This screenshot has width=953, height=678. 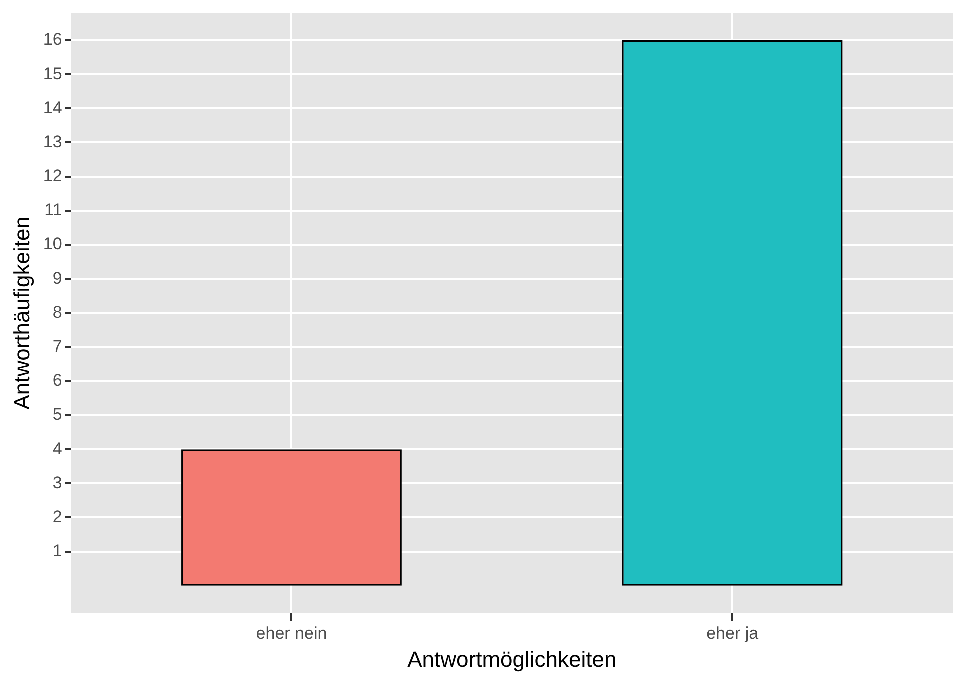 I want to click on y-tick-label: 8, so click(x=57, y=312).